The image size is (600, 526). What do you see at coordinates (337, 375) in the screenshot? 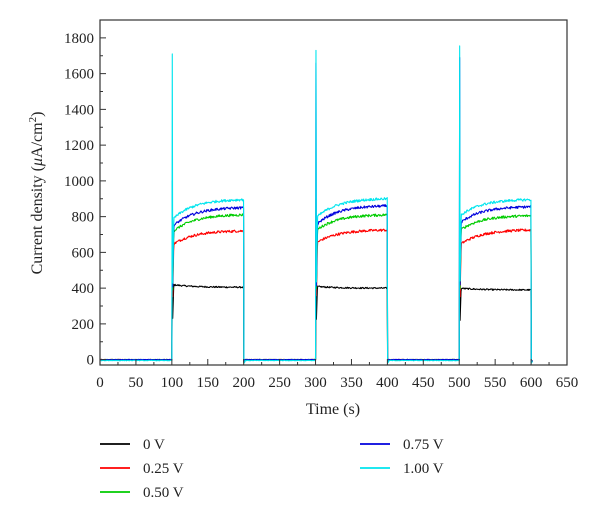
I see `x-axis: 0 50 100 150 200 250 300 350 400 450 500 550 600 650` at bounding box center [337, 375].